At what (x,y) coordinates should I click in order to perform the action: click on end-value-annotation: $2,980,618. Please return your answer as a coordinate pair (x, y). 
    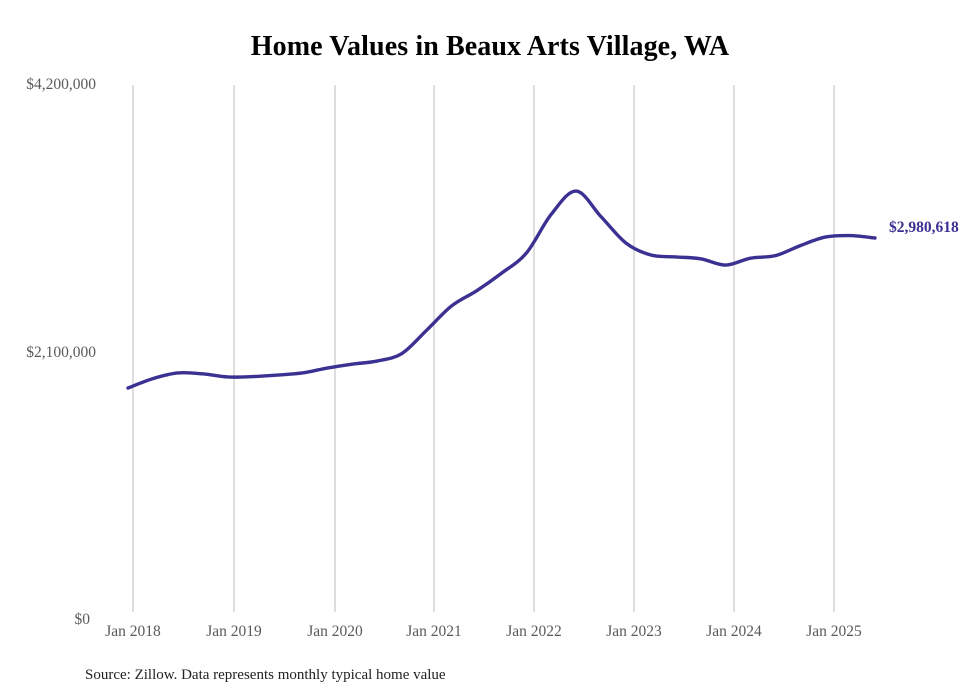
    Looking at the image, I should click on (924, 227).